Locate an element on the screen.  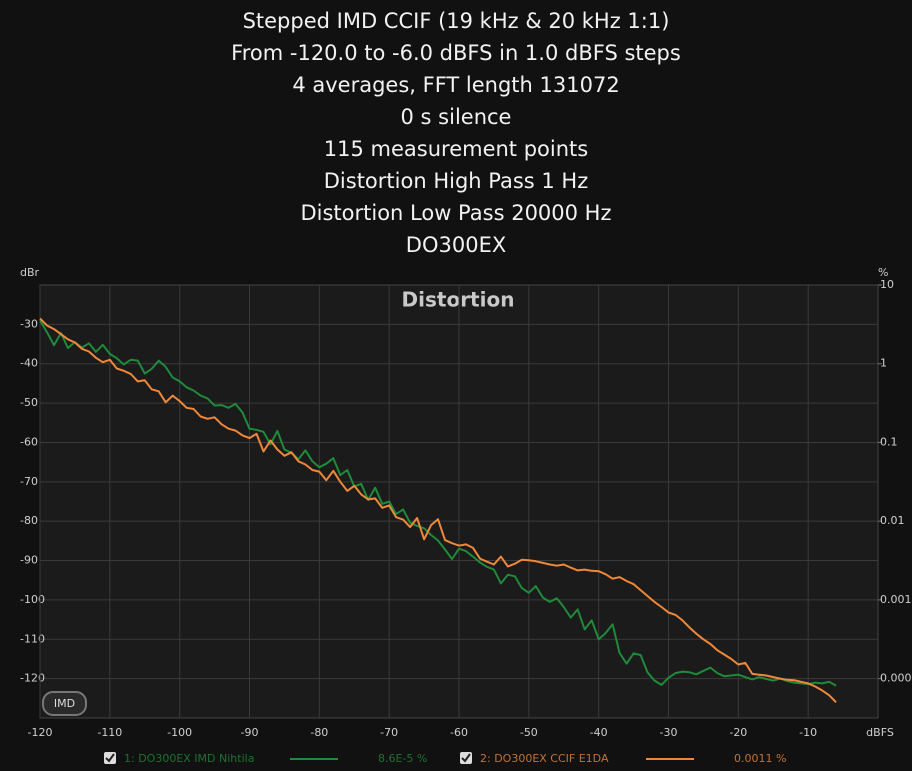
y-tick-label: -60 is located at coordinates (29, 441).